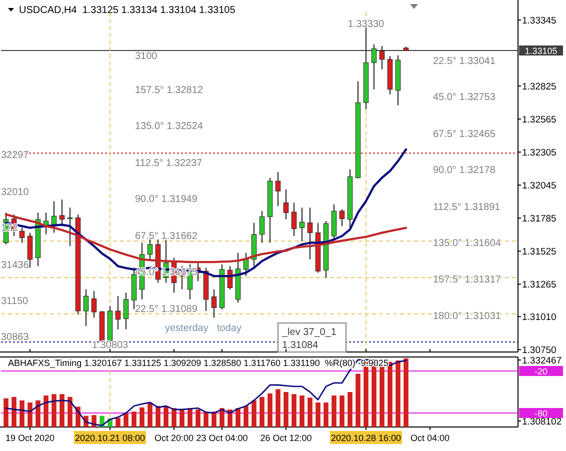 The height and width of the screenshot is (451, 566). What do you see at coordinates (174, 438) in the screenshot?
I see `x-tick-label: Oct 20:00` at bounding box center [174, 438].